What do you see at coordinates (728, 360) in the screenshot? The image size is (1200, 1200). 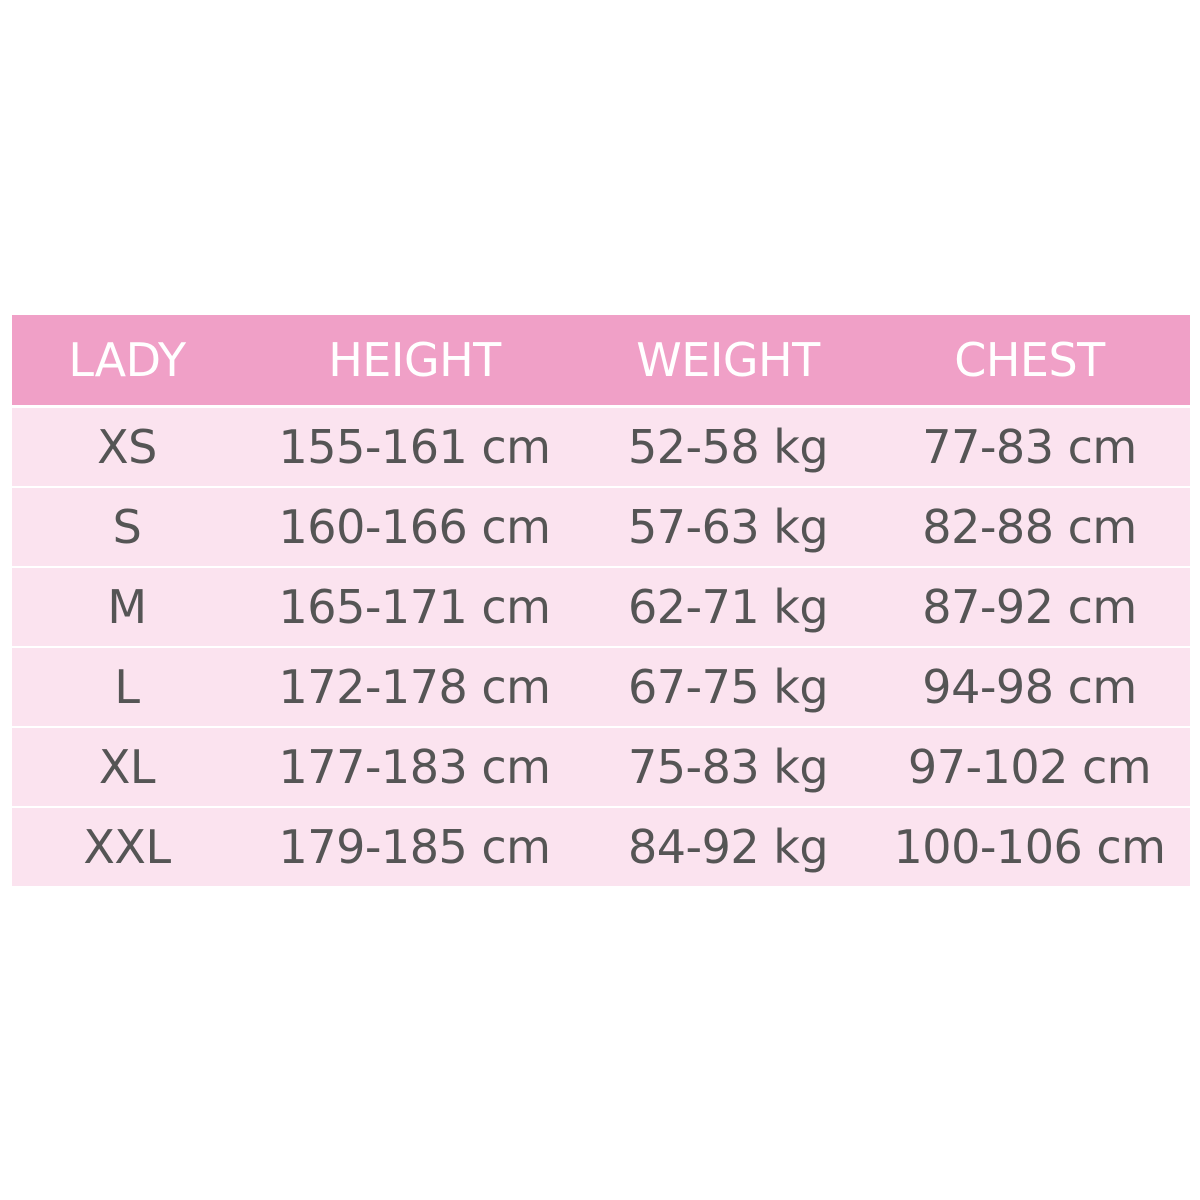 I see `header-cell: WEIGHT` at bounding box center [728, 360].